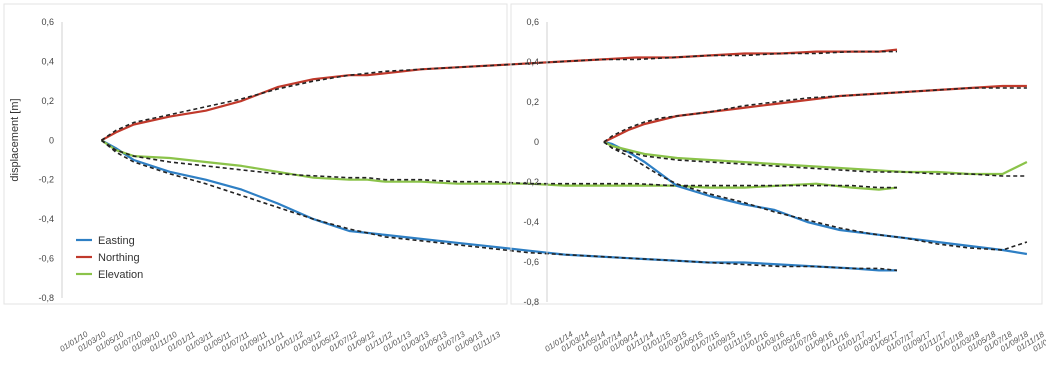  I want to click on legend-label-elevation: Elevation, so click(120, 275).